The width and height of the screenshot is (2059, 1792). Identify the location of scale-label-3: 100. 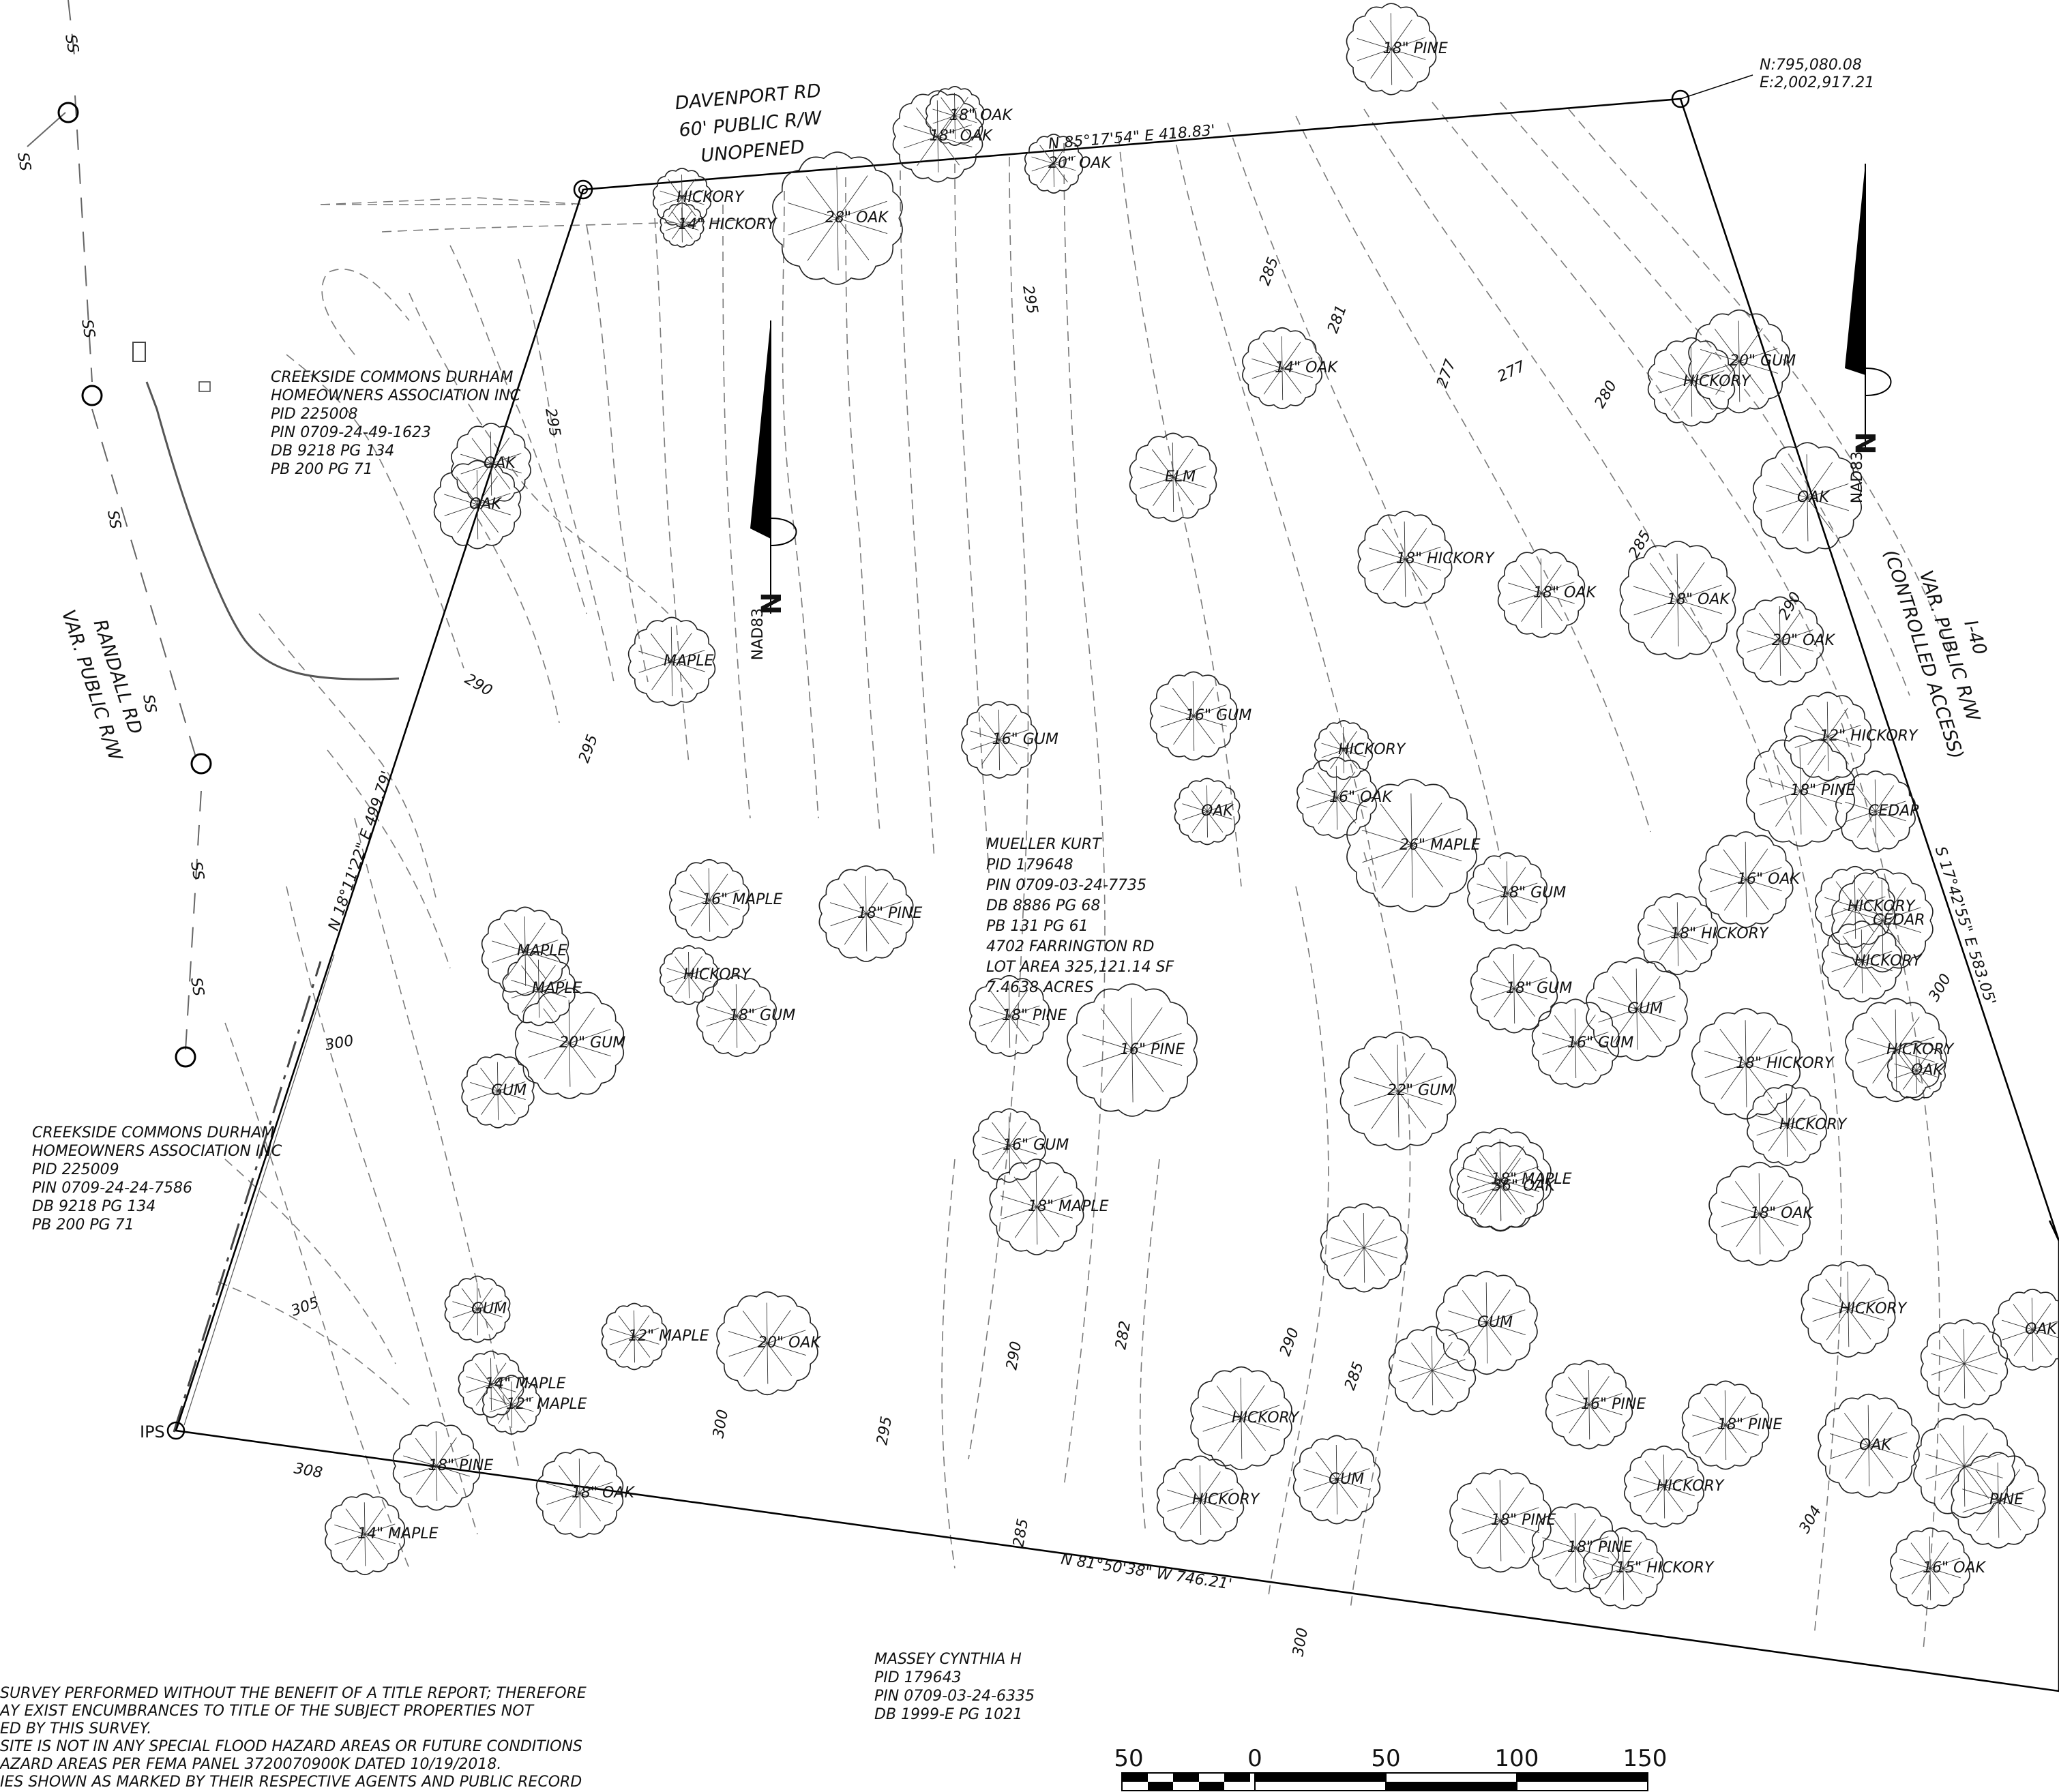
(1517, 1758).